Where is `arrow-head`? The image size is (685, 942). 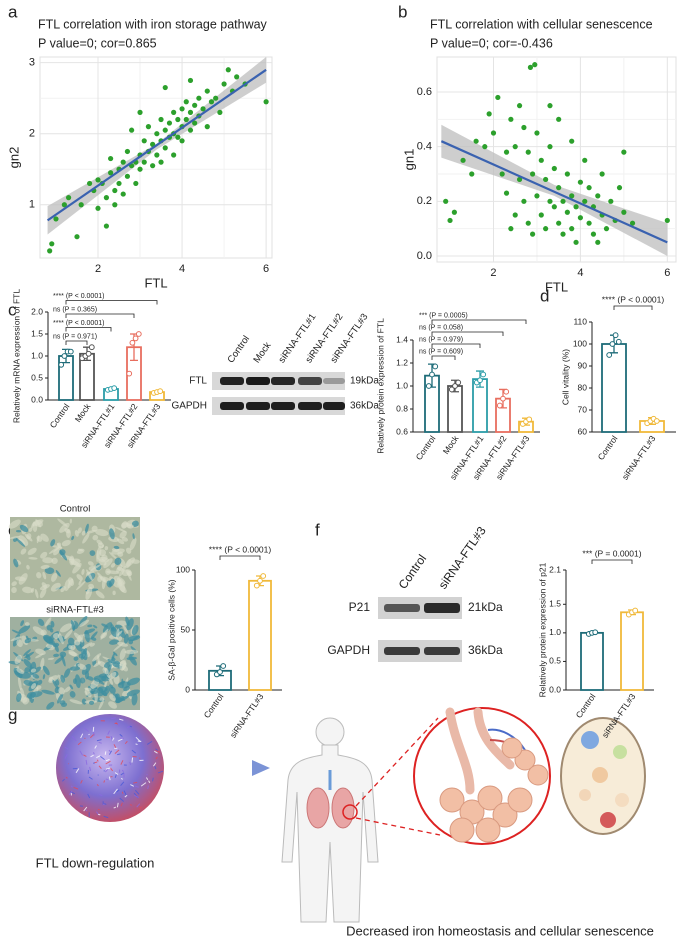
arrow-head is located at coordinates (261, 768).